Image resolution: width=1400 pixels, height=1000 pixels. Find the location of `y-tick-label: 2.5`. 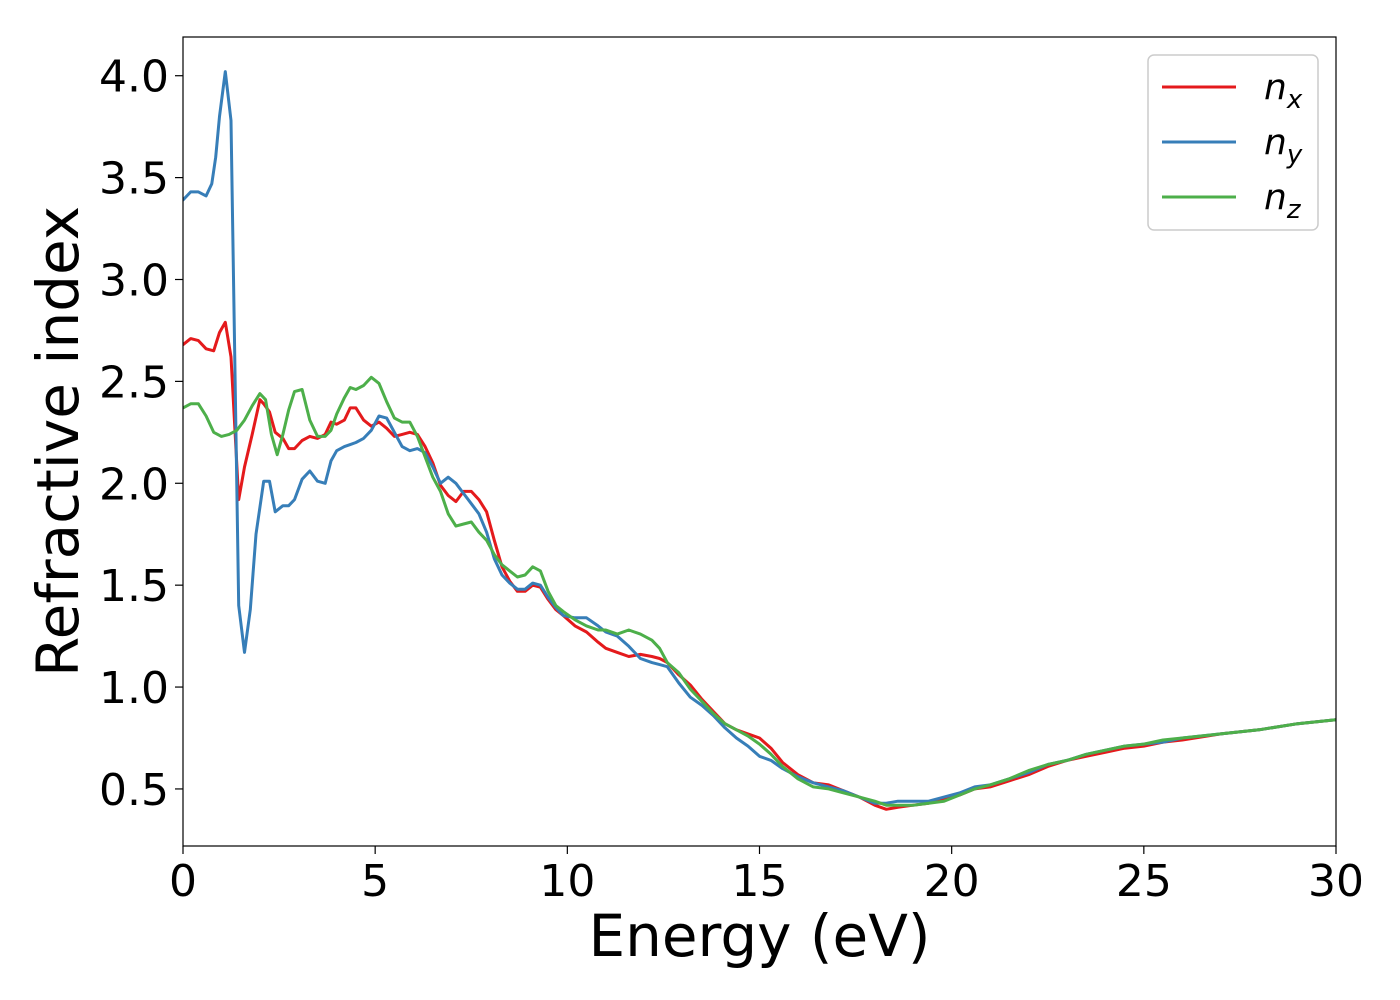

y-tick-label: 2.5 is located at coordinates (134, 382).